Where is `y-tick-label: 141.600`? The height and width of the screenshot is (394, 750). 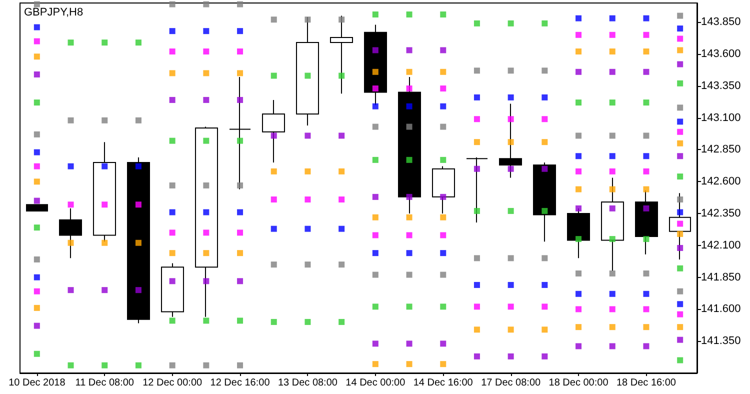
y-tick-label: 141.600 is located at coordinates (721, 309).